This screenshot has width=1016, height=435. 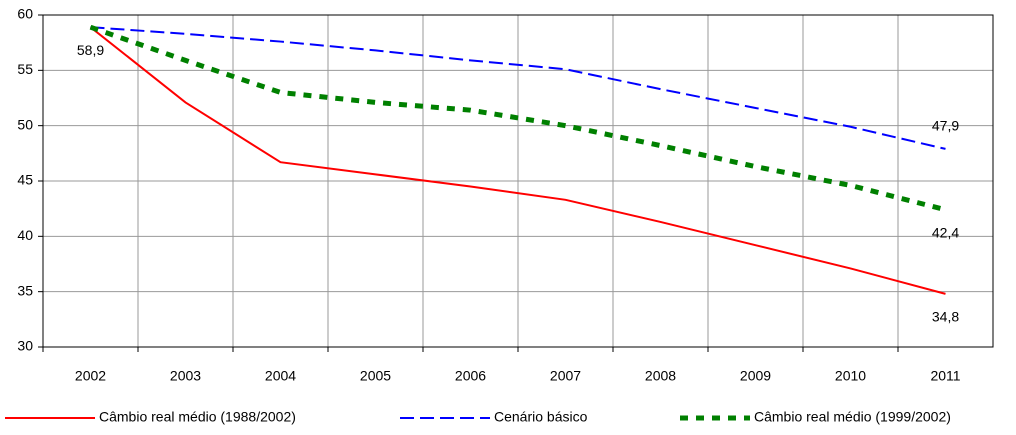 I want to click on x-tick-label: 2010, so click(x=850, y=376).